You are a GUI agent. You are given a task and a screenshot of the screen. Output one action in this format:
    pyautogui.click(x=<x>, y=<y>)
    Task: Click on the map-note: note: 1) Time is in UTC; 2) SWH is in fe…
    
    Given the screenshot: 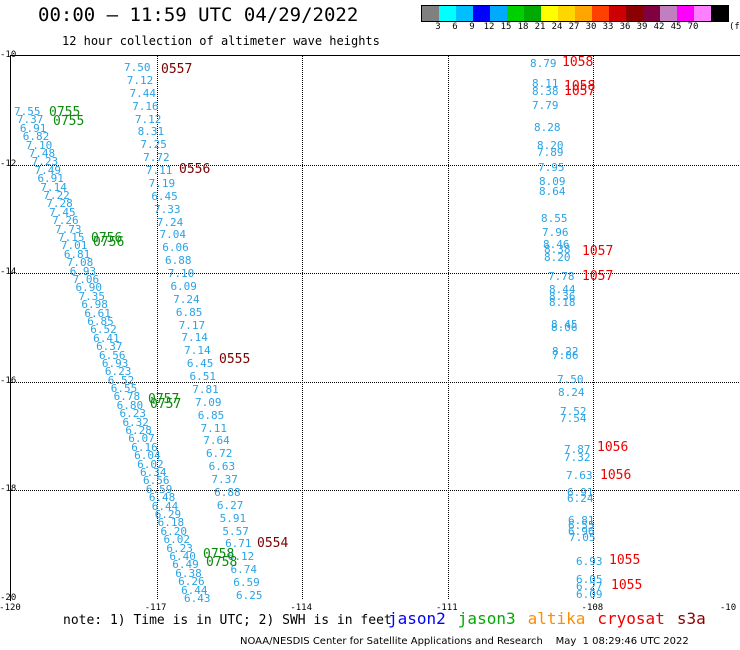 What is the action you would take?
    pyautogui.click(x=227, y=620)
    